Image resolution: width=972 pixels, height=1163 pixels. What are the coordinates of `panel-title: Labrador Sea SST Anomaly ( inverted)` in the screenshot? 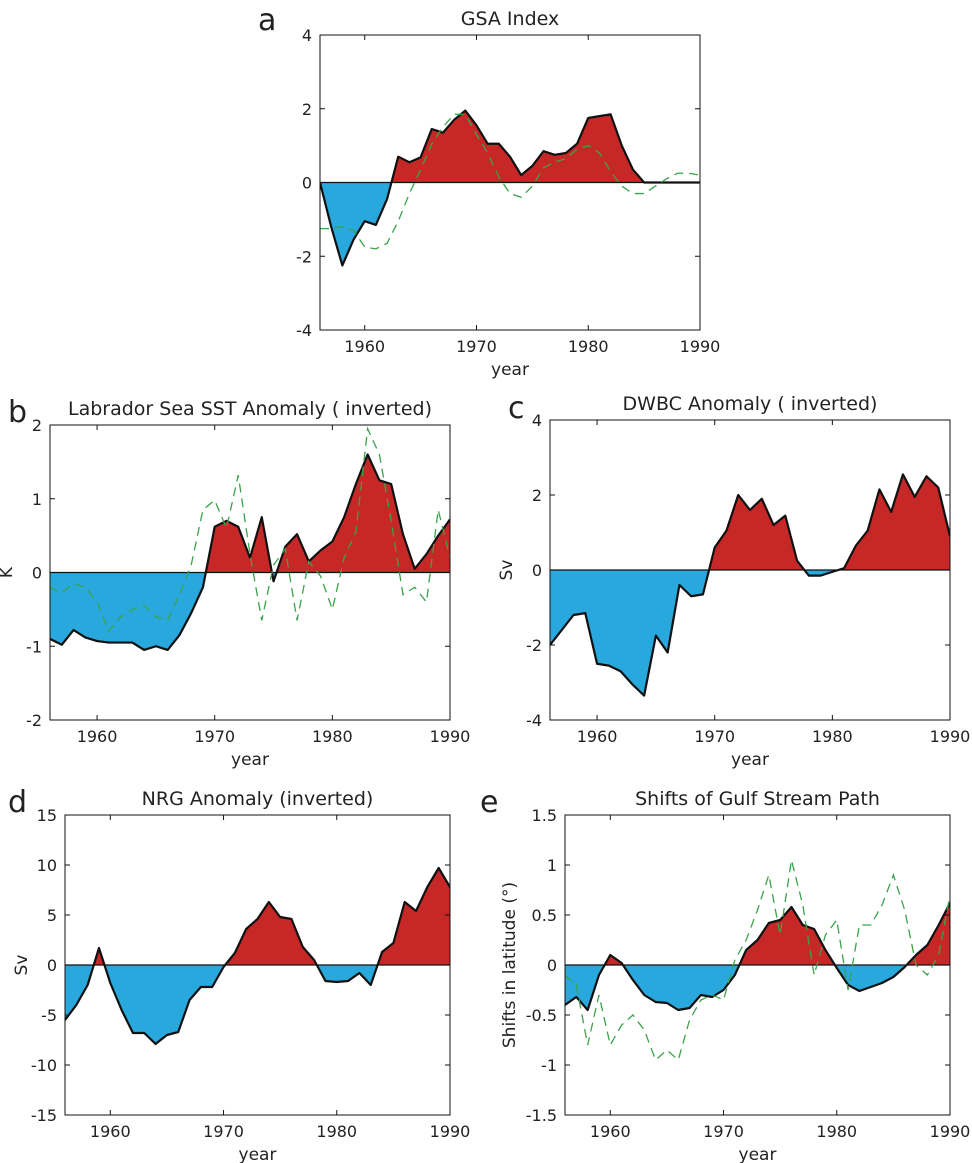 It's located at (250, 409).